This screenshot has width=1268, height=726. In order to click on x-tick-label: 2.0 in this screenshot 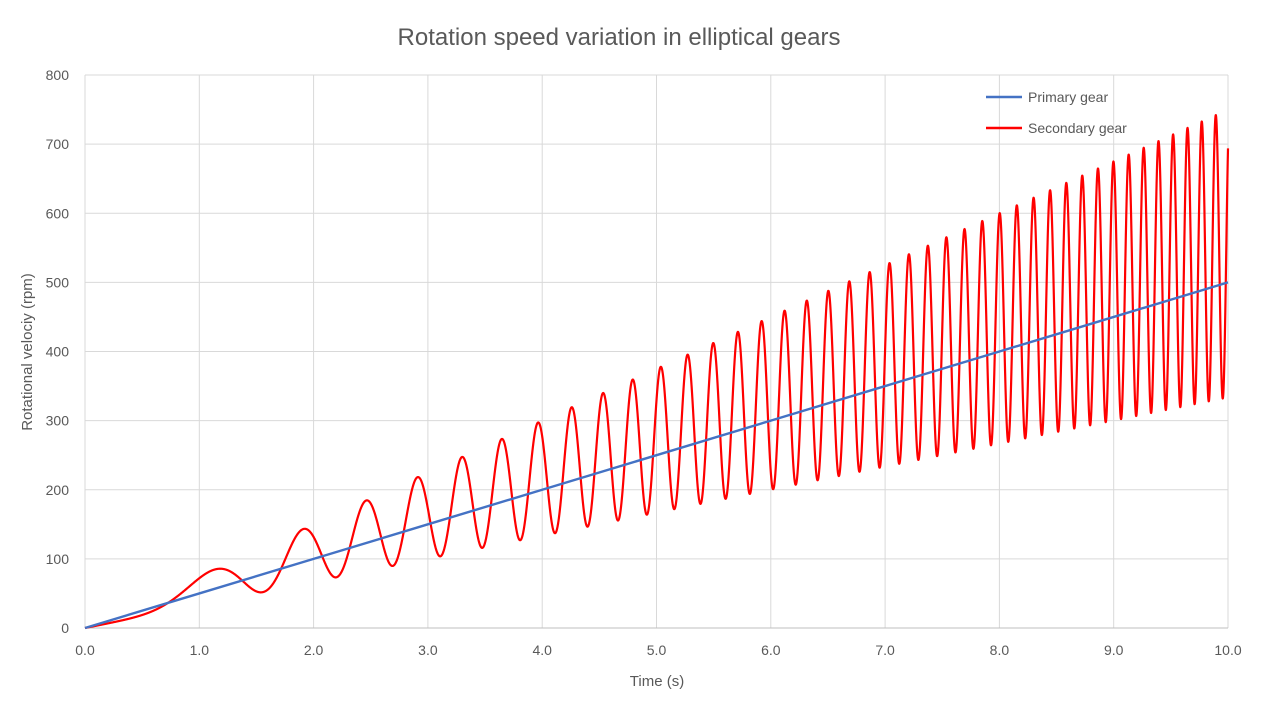, I will do `click(314, 650)`.